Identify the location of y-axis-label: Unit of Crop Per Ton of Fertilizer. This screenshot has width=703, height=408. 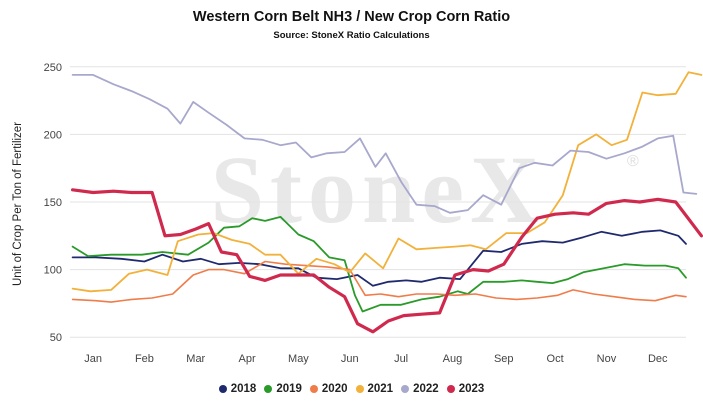
(18, 204).